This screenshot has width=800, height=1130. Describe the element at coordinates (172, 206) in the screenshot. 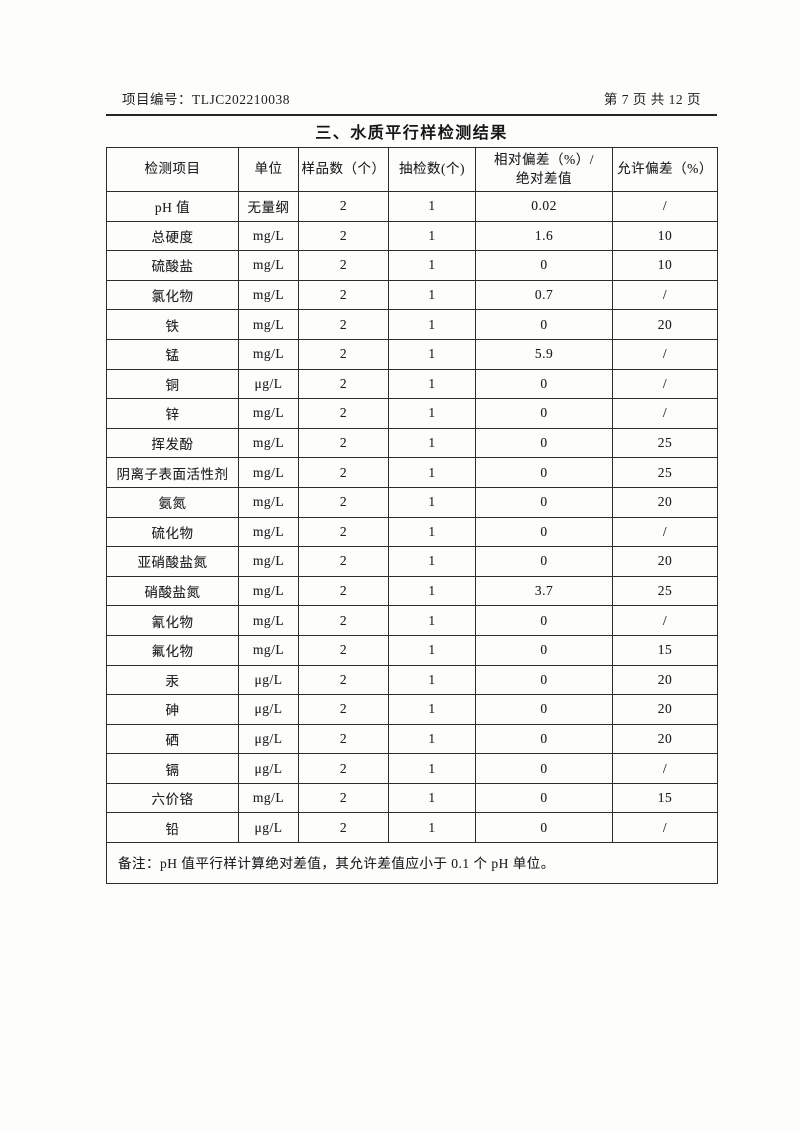

I see `cell-item: pH 值` at that location.